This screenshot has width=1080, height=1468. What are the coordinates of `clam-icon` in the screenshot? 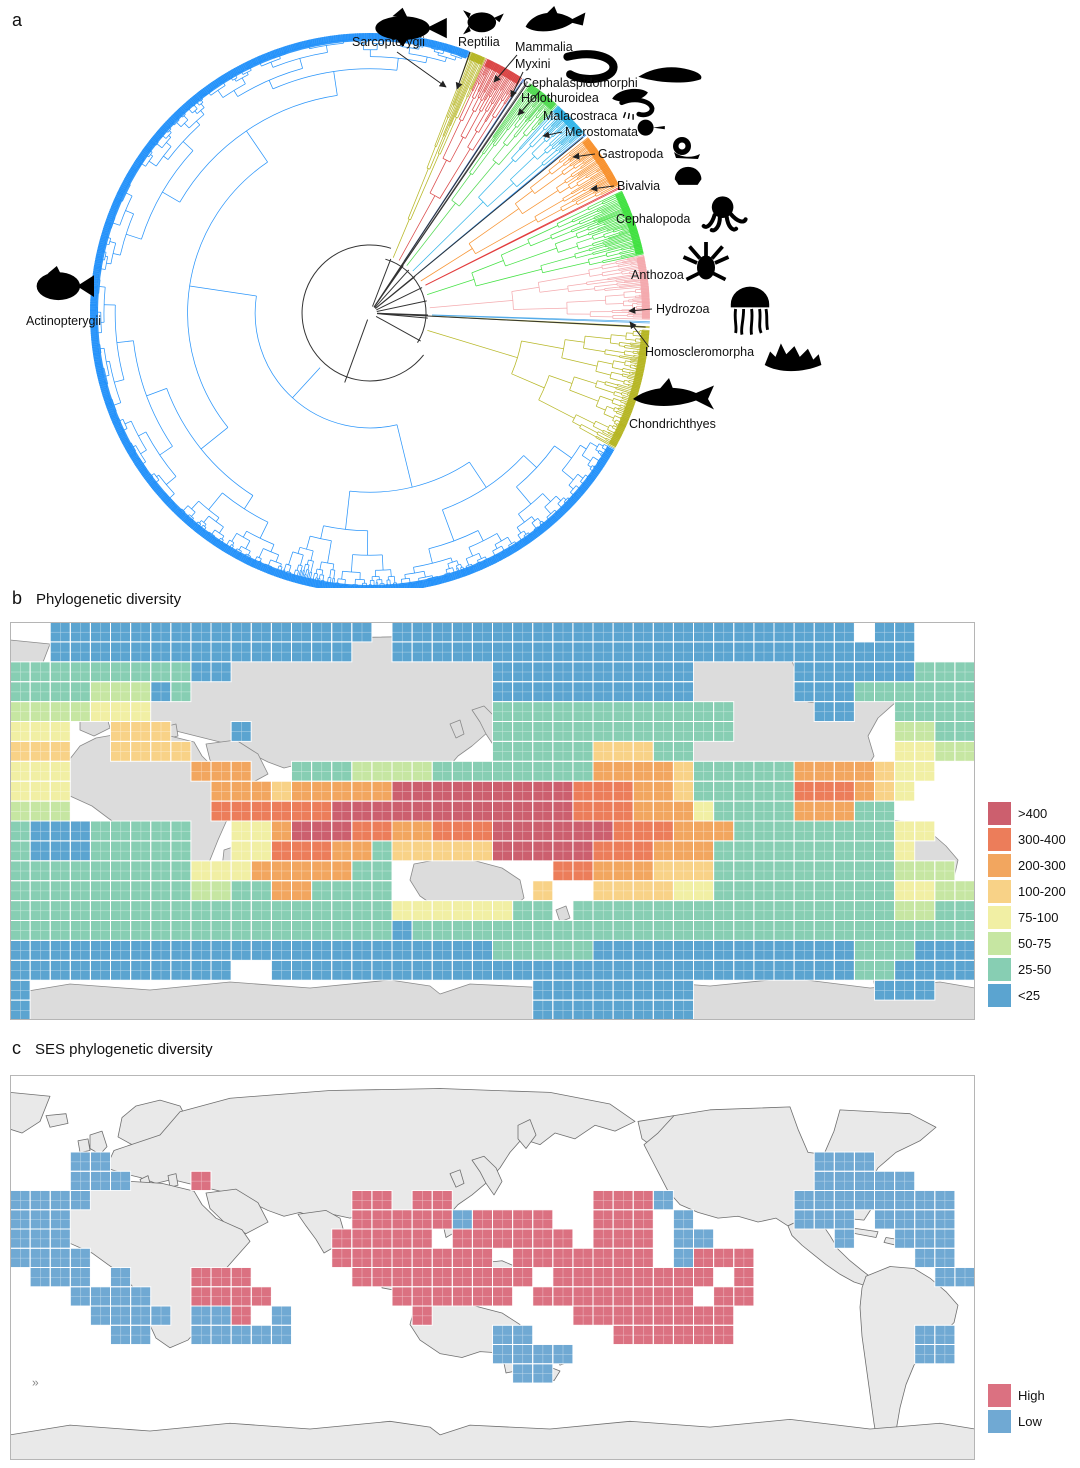 It's located at (688, 175).